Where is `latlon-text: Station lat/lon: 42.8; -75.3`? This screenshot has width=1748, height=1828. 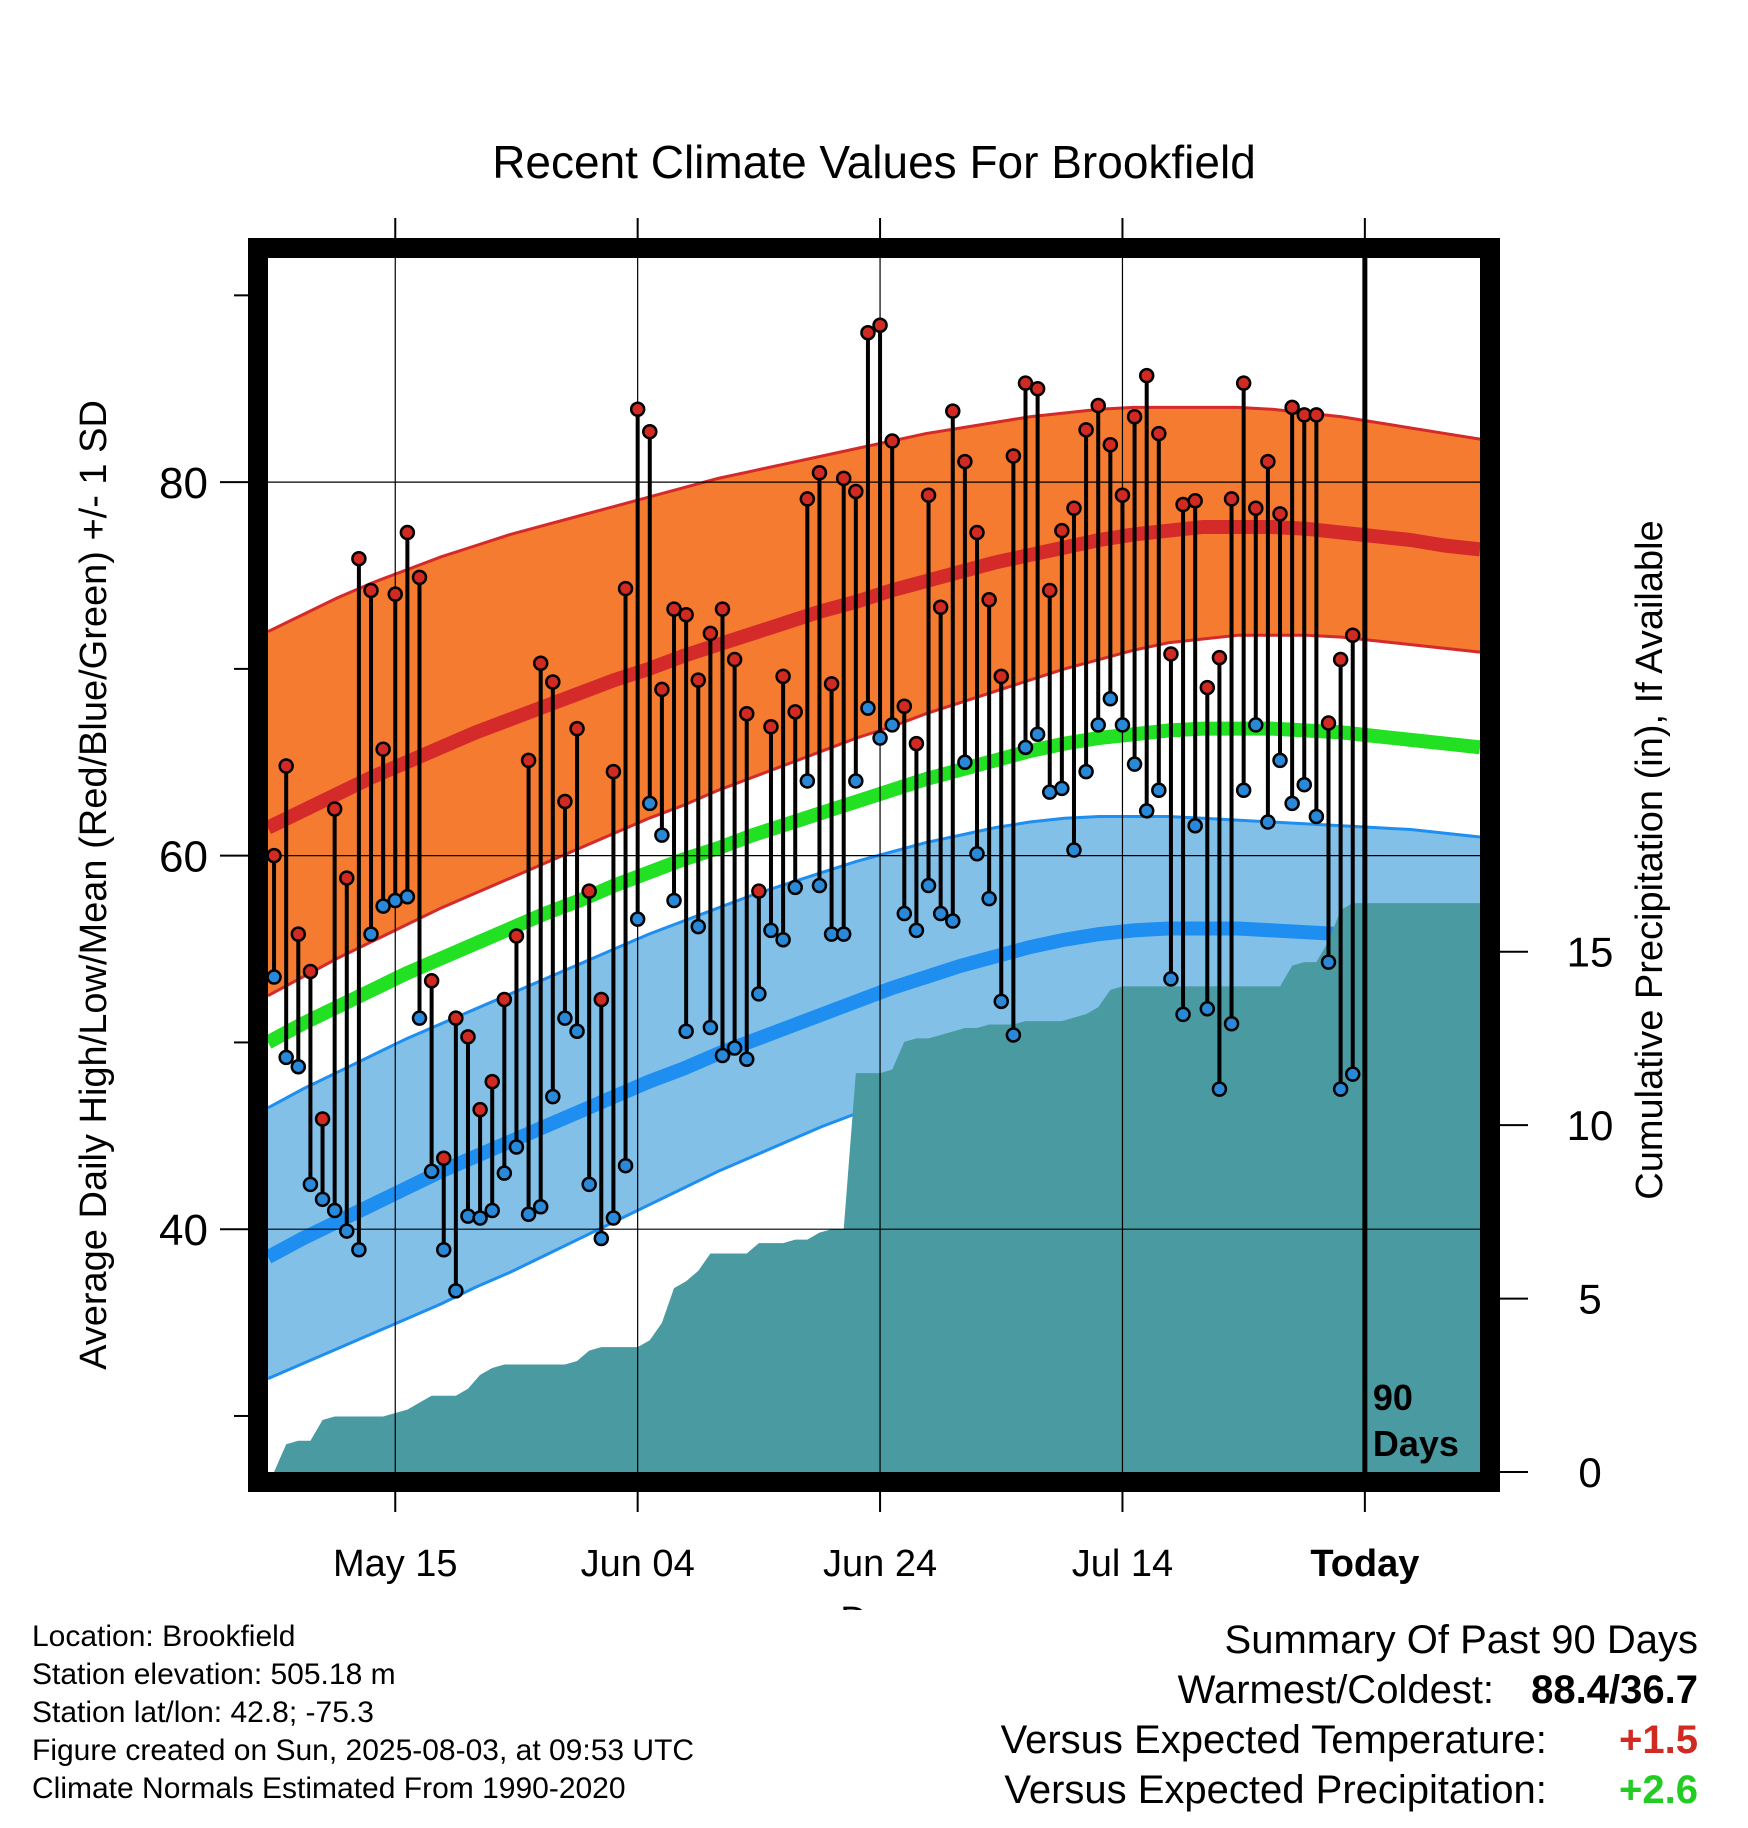
latlon-text: Station lat/lon: 42.8; -75.3 is located at coordinates (203, 1712).